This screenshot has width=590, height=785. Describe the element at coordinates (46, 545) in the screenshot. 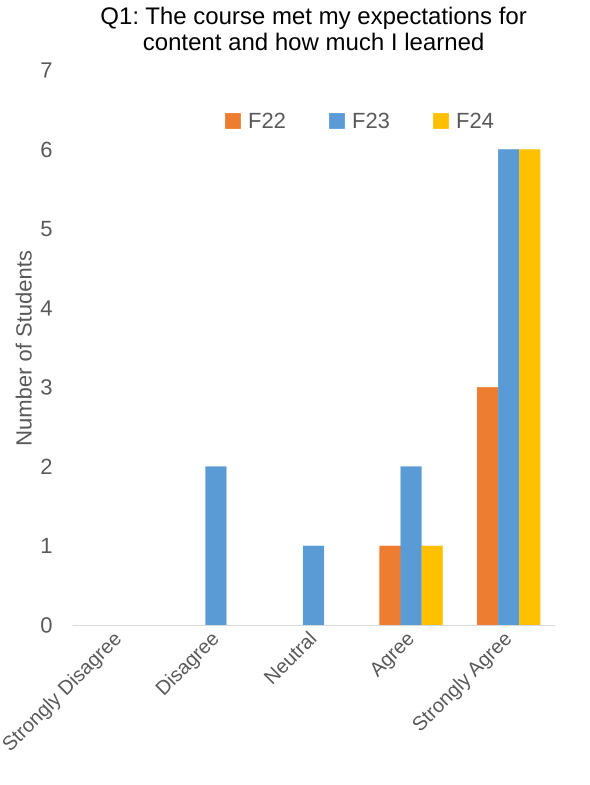

I see `y-tick-label: 1` at that location.